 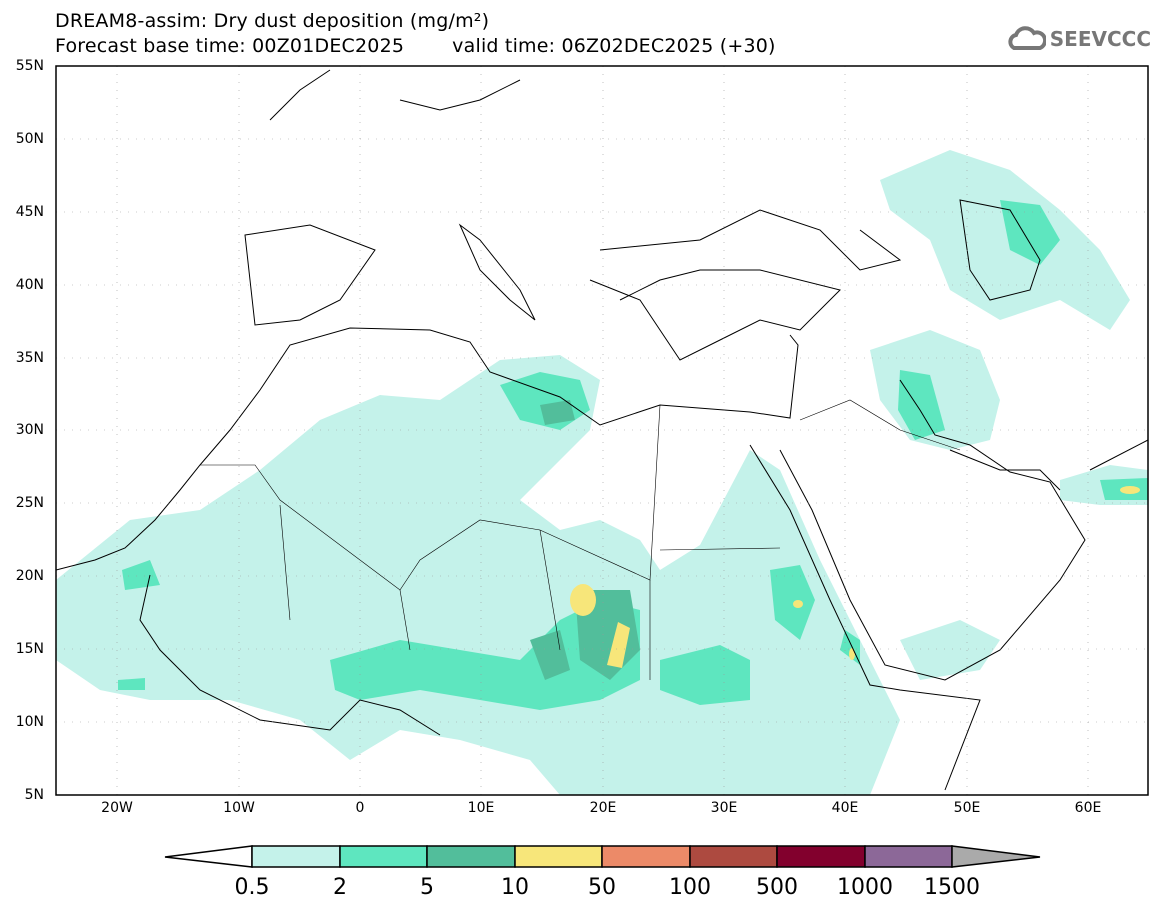 I want to click on lat-label: 45N, so click(x=29, y=212).